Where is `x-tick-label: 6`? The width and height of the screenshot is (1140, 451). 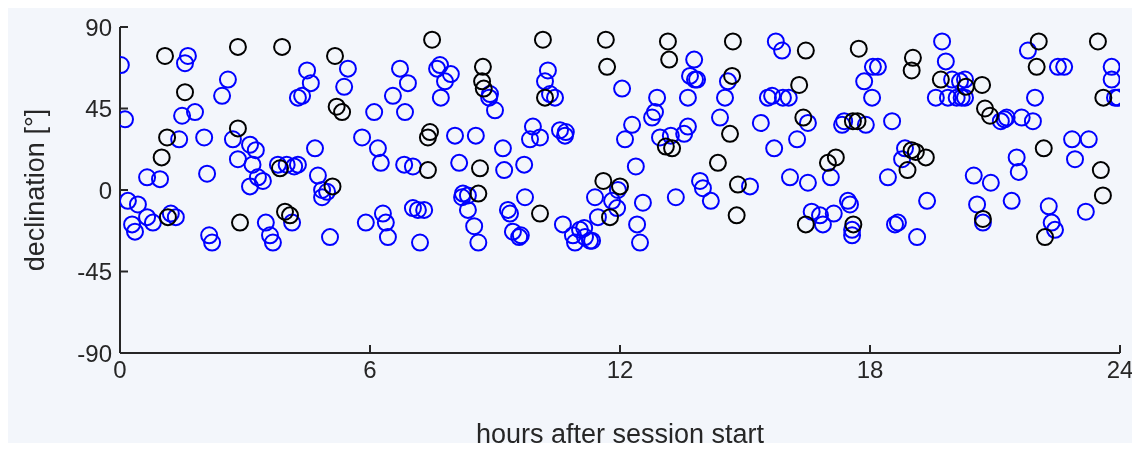
x-tick-label: 6 is located at coordinates (370, 370).